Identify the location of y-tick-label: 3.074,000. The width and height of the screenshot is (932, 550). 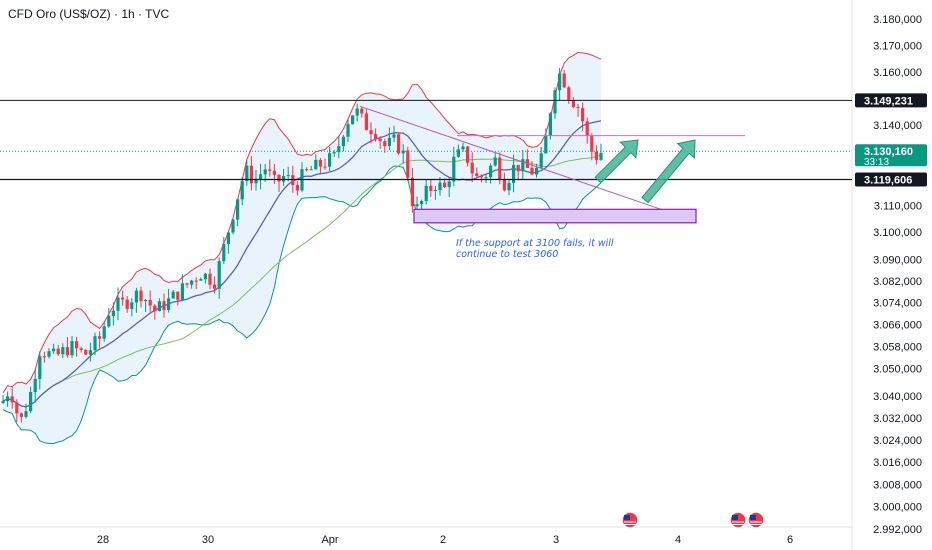
(897, 304).